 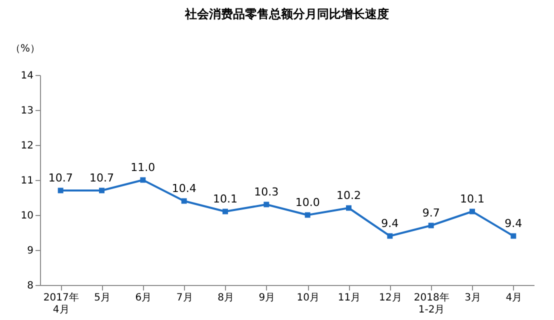 I want to click on x-tick-label: 2017年 4月, so click(x=61, y=304).